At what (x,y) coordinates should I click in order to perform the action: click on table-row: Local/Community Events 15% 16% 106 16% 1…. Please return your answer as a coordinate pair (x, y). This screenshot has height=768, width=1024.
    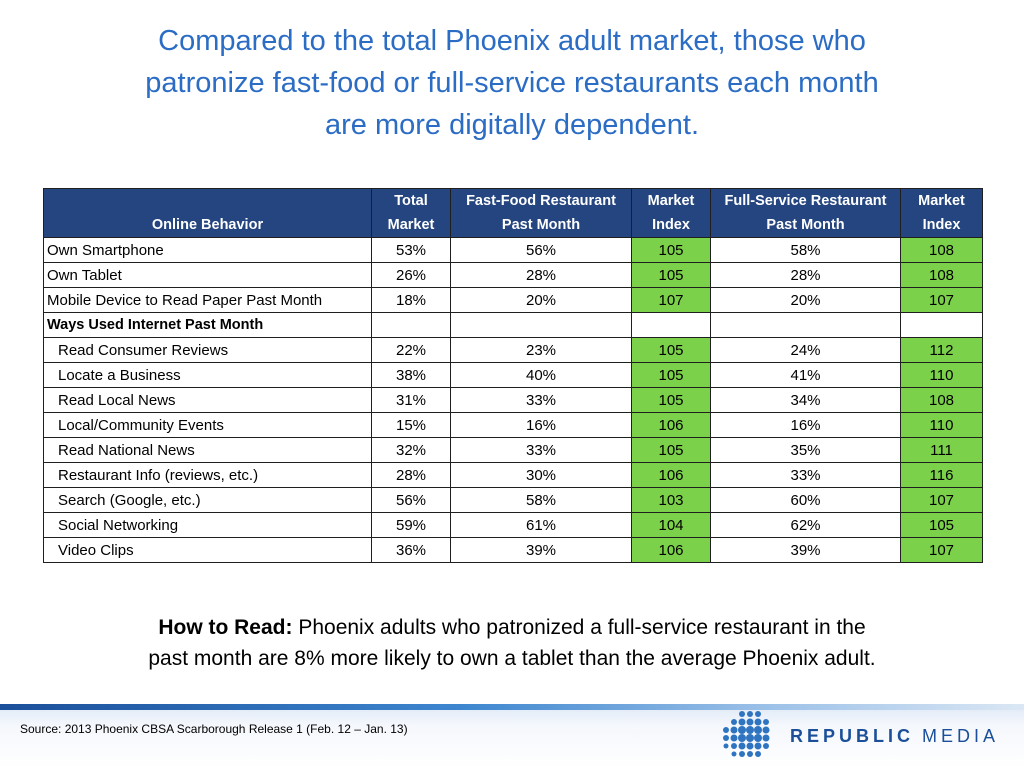
    Looking at the image, I should click on (513, 425).